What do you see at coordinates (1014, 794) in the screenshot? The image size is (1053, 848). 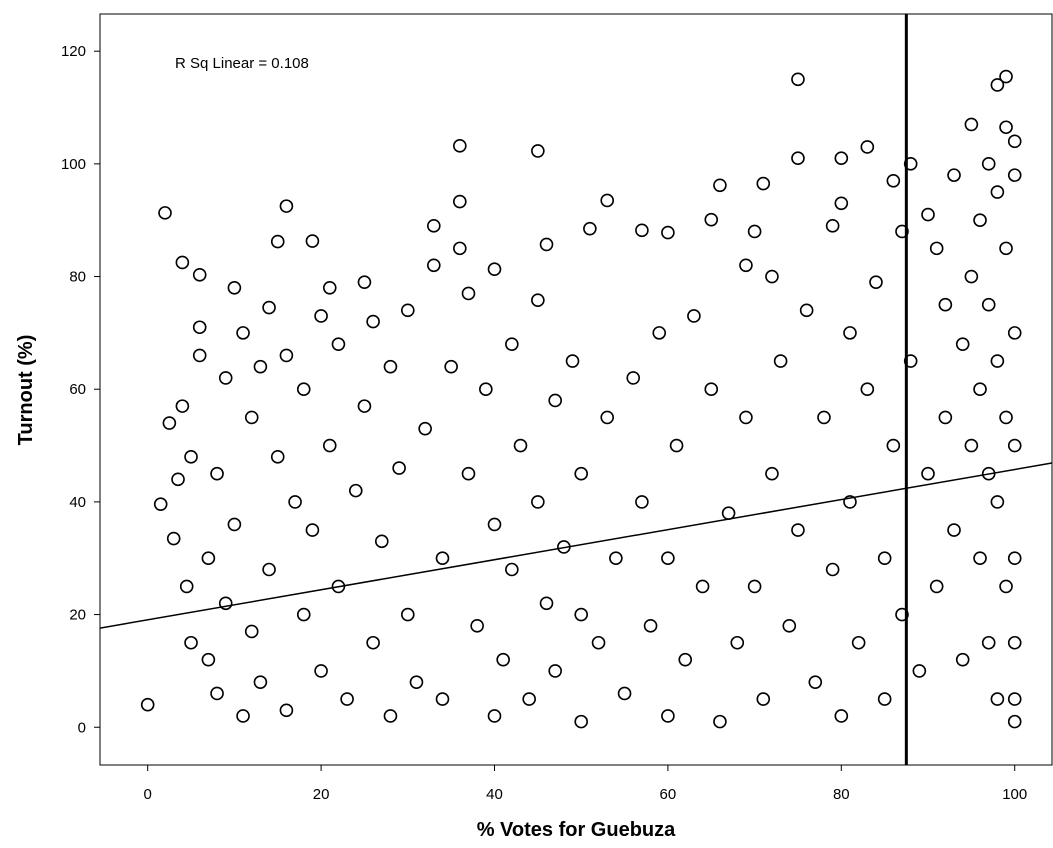 I see `x-tick-label: 100` at bounding box center [1014, 794].